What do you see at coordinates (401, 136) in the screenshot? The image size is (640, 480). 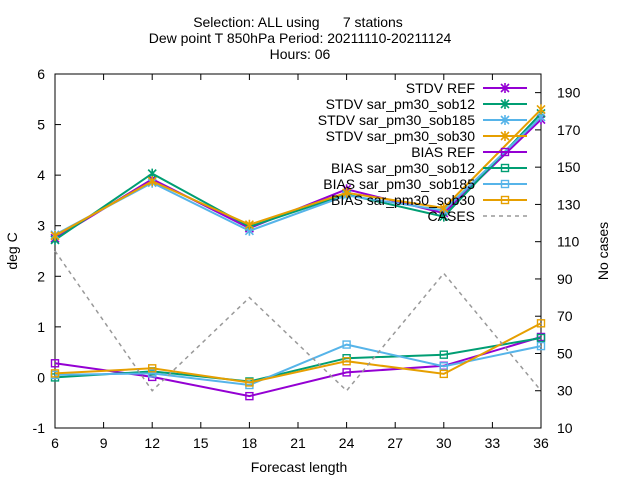 I see `legend-label: STDV sar_pm30_sob30` at bounding box center [401, 136].